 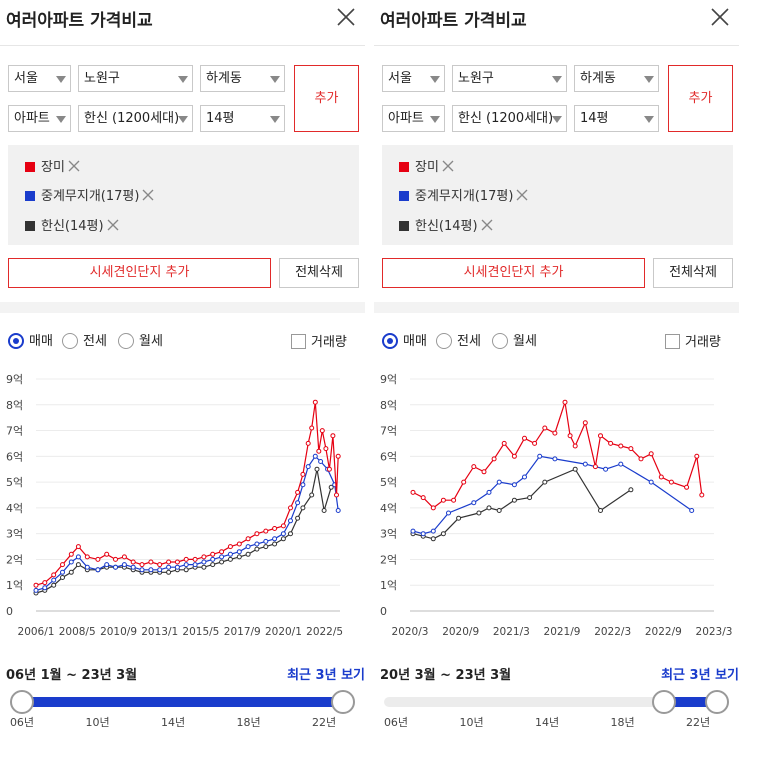 What do you see at coordinates (415, 341) in the screenshot?
I see `radio-label: 매매` at bounding box center [415, 341].